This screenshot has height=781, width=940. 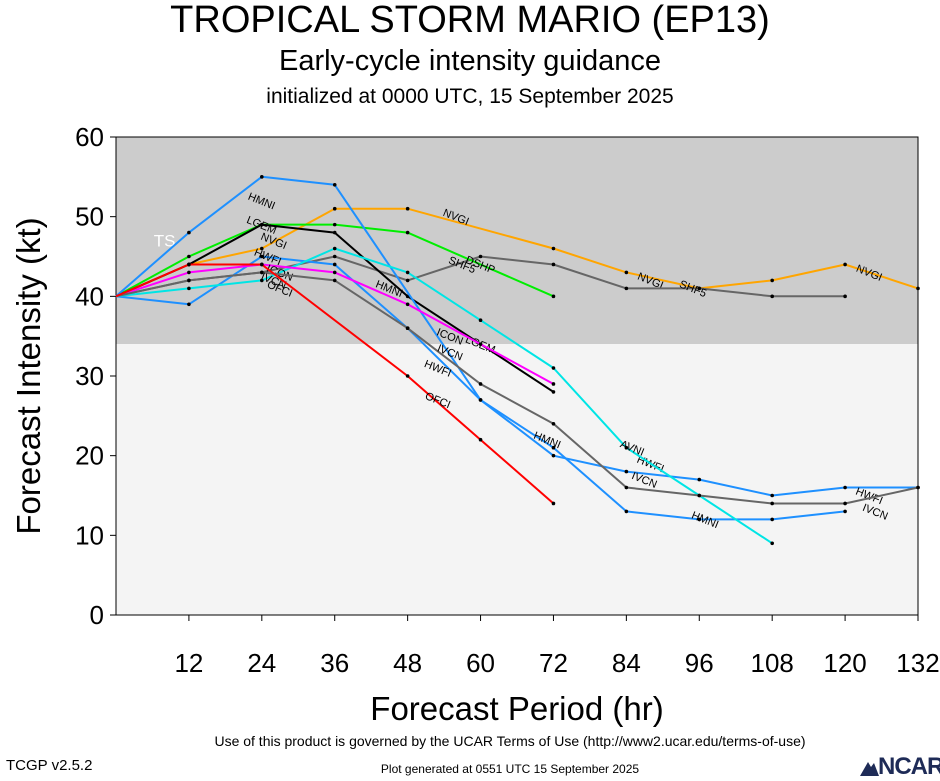 What do you see at coordinates (89, 137) in the screenshot?
I see `y-tick-label: 60` at bounding box center [89, 137].